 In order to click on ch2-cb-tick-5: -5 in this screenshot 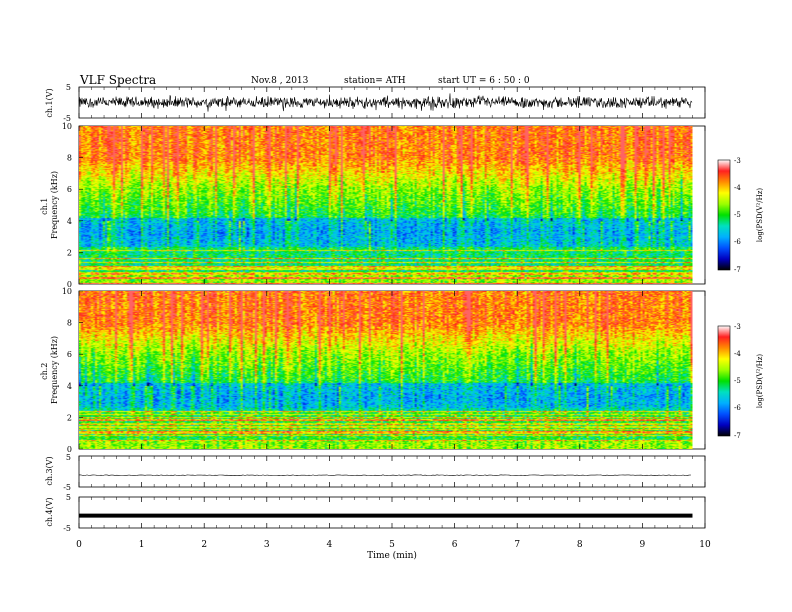, I will do `click(737, 381)`.